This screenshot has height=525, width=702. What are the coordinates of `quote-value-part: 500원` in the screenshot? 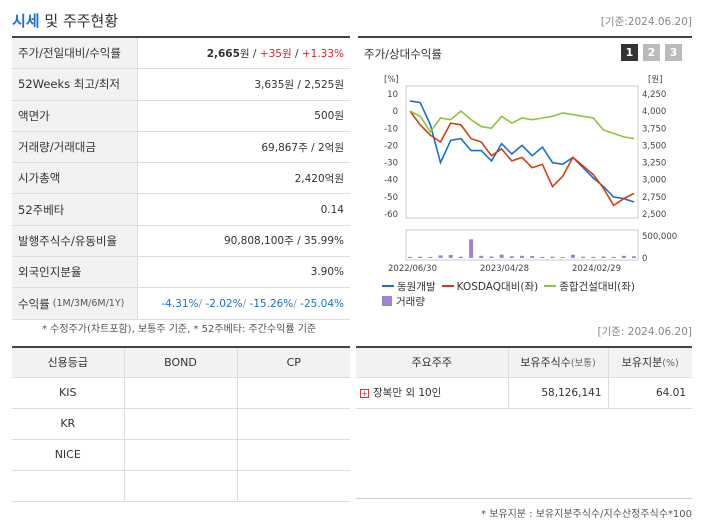 It's located at (329, 116).